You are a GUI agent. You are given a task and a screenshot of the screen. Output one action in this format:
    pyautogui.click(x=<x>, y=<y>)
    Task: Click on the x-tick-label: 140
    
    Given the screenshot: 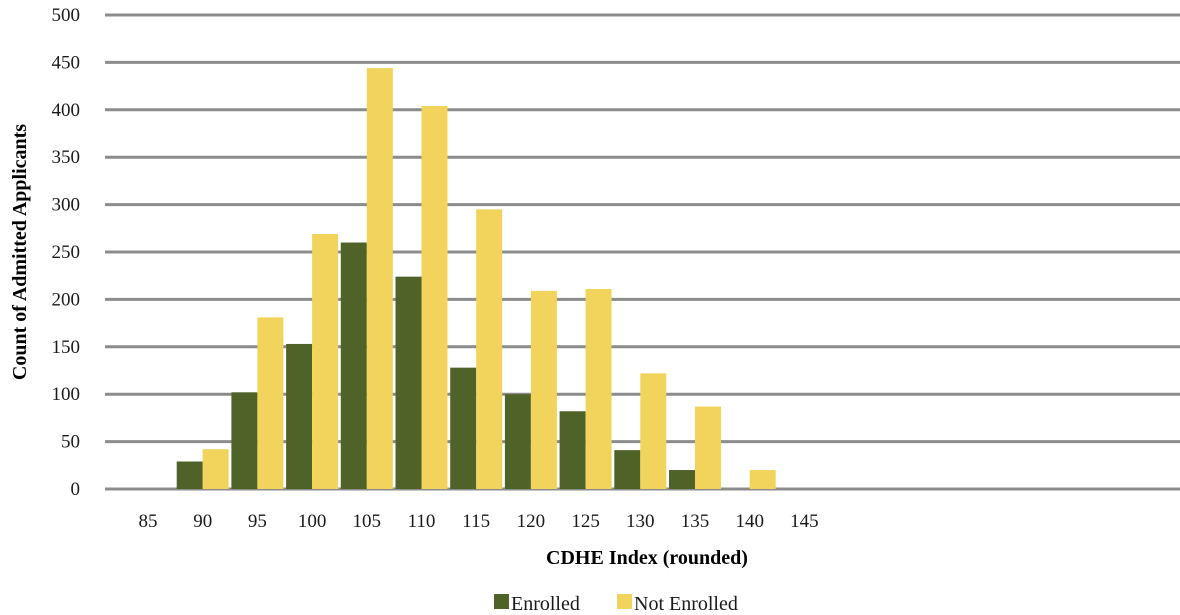 What is the action you would take?
    pyautogui.click(x=749, y=521)
    